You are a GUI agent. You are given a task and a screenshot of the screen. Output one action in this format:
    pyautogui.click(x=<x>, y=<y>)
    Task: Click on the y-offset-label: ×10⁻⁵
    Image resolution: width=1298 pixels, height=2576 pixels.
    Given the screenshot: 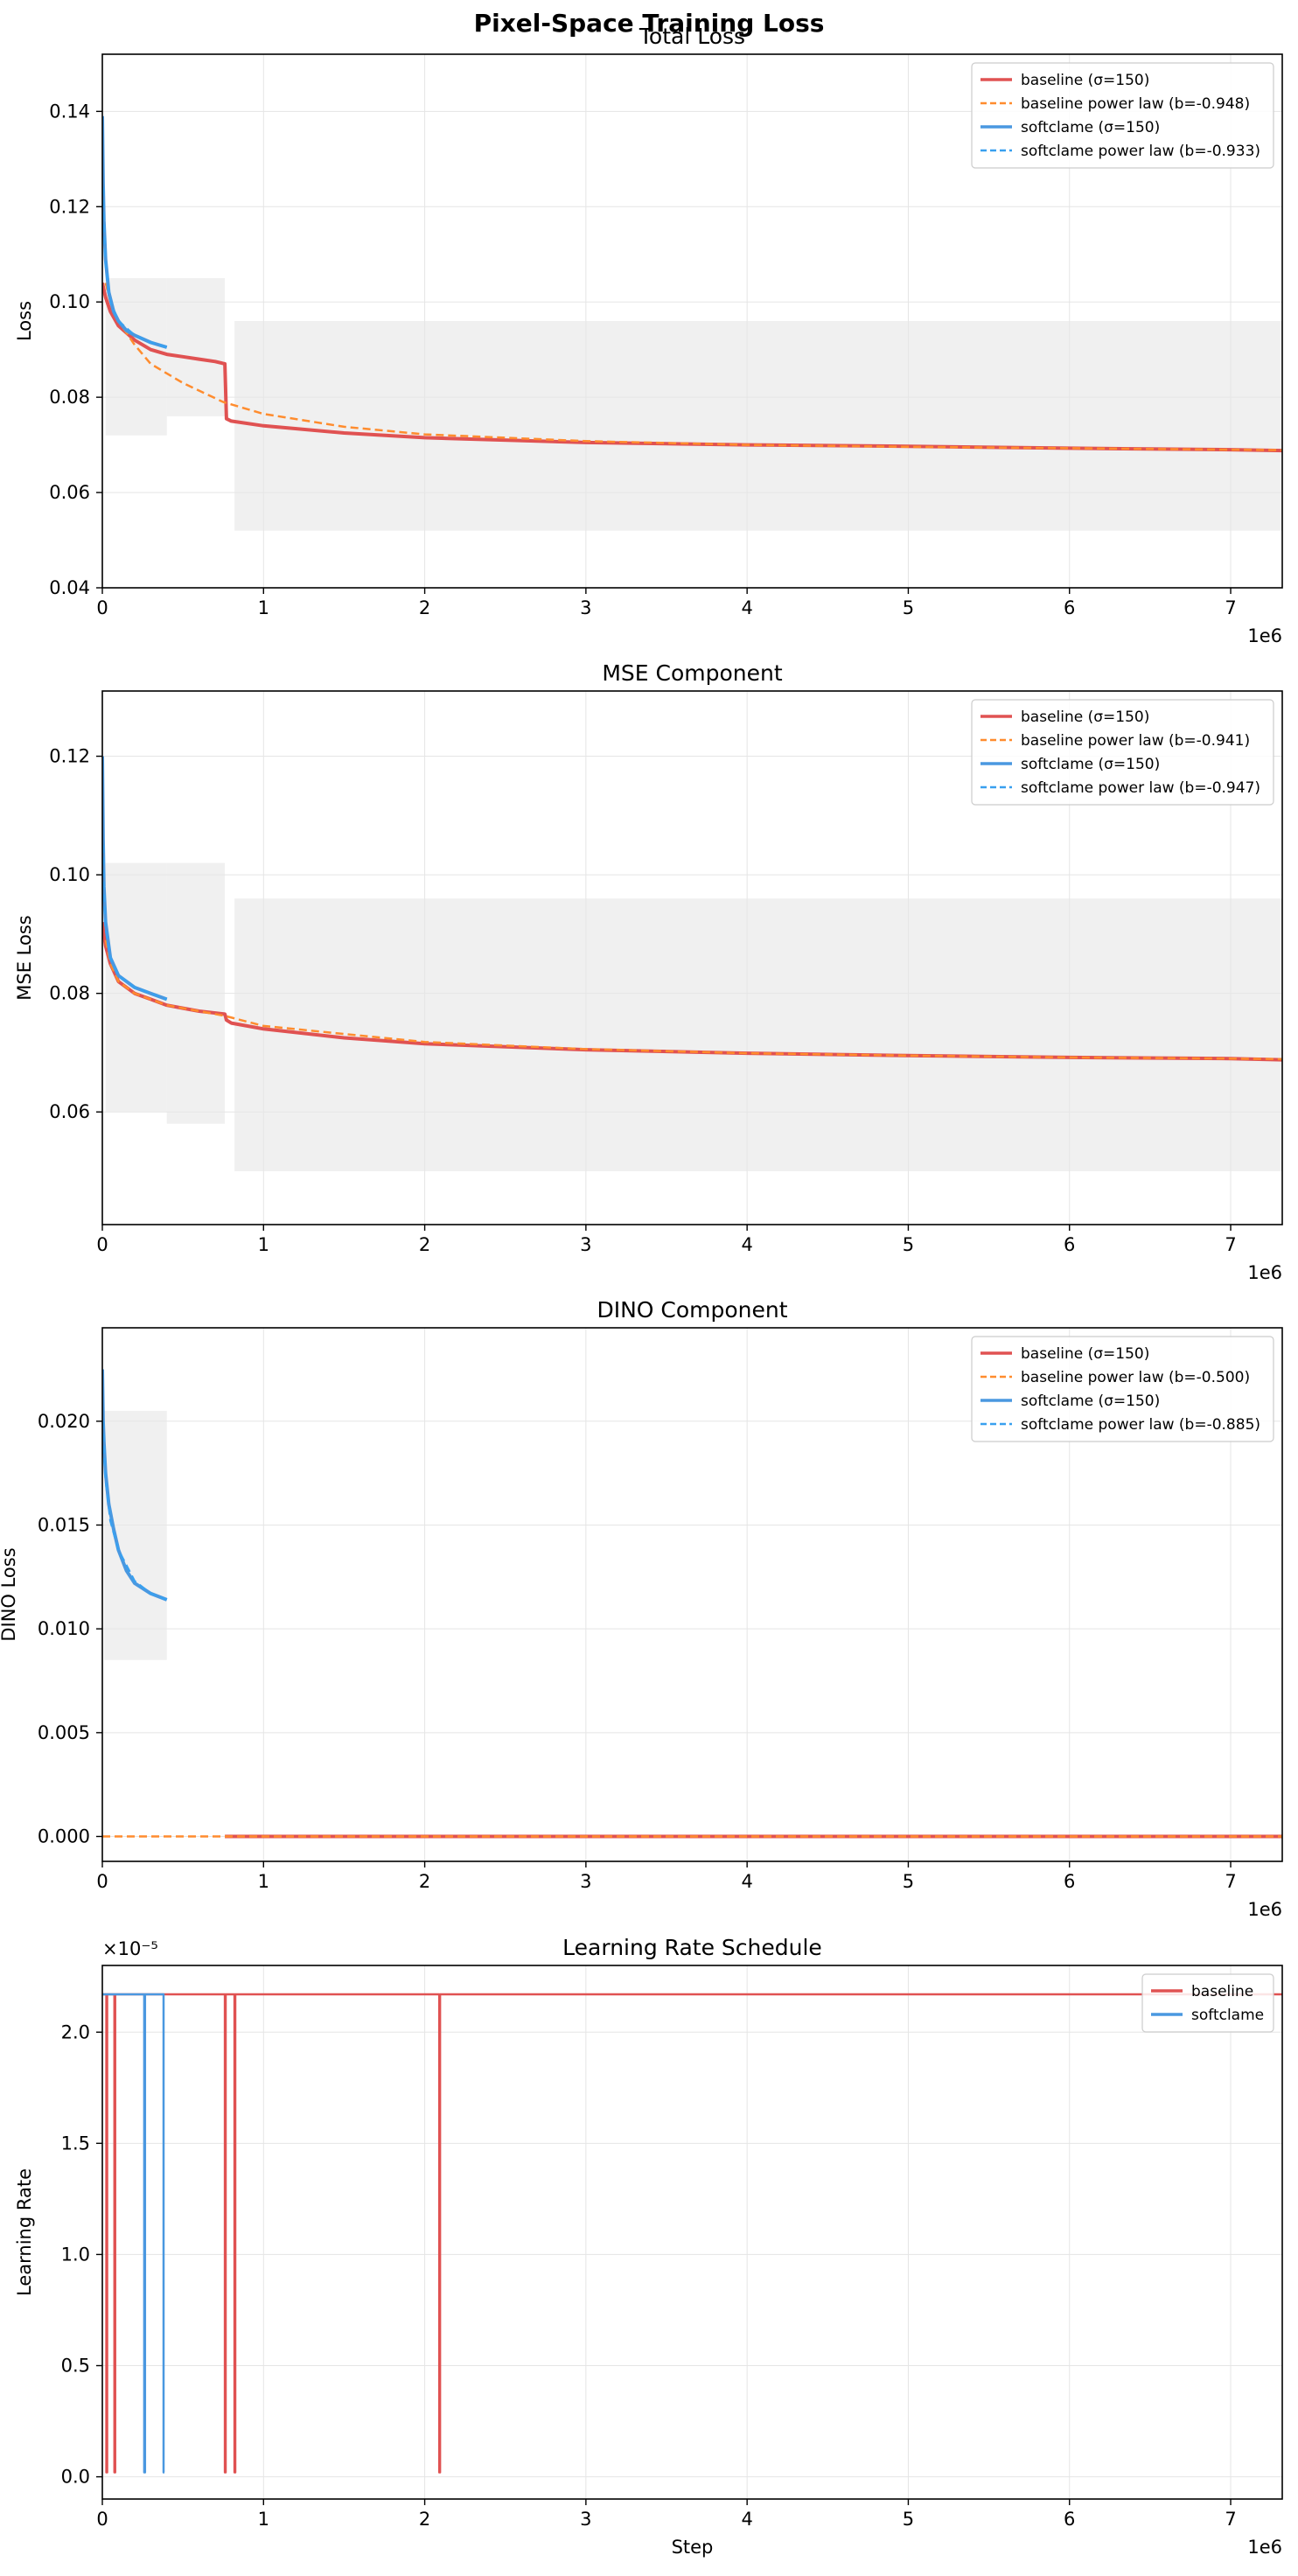 What is the action you would take?
    pyautogui.click(x=130, y=1948)
    